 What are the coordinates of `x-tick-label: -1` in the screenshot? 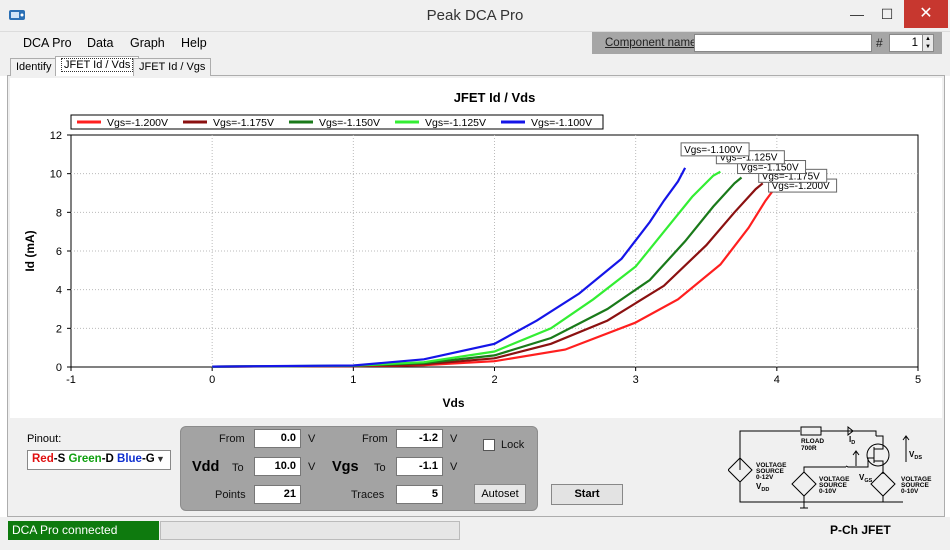 It's located at (71, 380).